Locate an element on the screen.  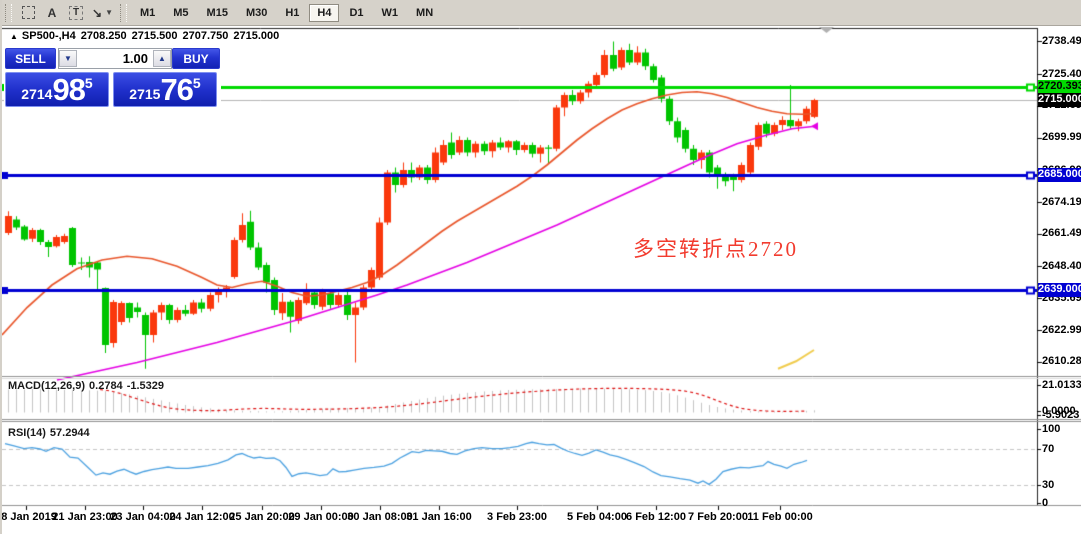
volume-stepper: ▼ ▲ is located at coordinates (115, 58).